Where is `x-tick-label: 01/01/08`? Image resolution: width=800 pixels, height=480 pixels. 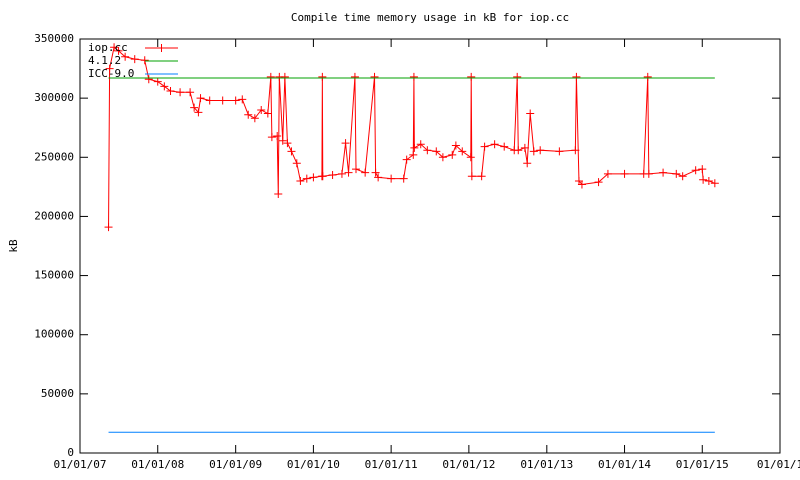
x-tick-label: 01/01/08 is located at coordinates (157, 464).